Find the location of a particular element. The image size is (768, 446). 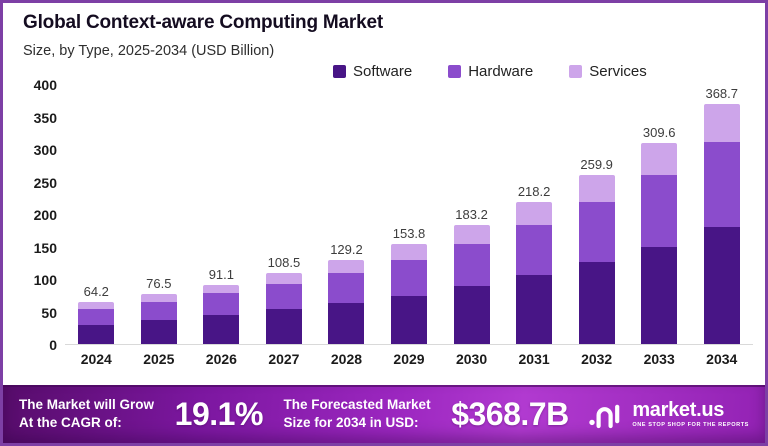

x-axis-label: 2033 is located at coordinates (659, 359).